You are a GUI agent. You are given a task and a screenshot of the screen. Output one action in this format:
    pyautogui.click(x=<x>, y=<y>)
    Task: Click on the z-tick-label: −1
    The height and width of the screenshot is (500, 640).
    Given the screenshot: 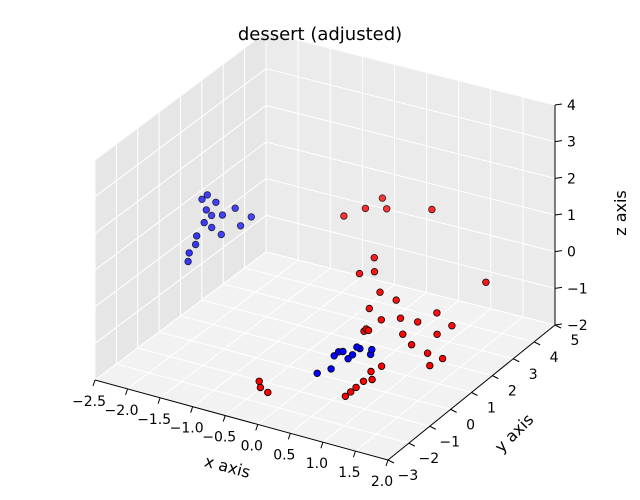 What is the action you would take?
    pyautogui.click(x=577, y=289)
    